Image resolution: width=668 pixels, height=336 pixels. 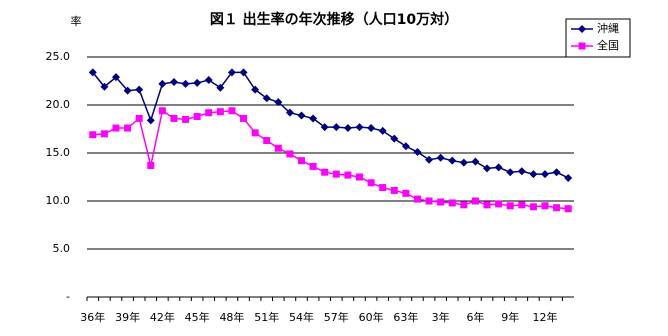 What do you see at coordinates (58, 200) in the screenshot?
I see `y-tick-label: 10.0` at bounding box center [58, 200].